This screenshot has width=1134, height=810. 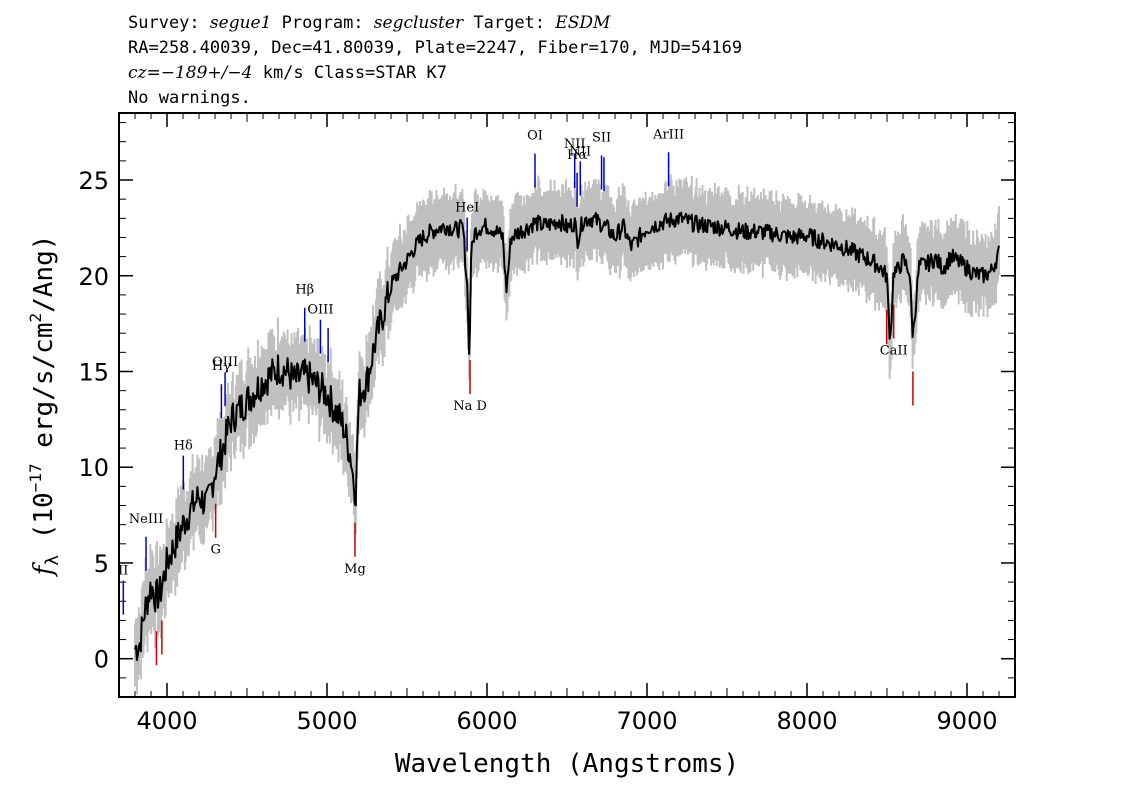 I want to click on header-line-3: cz=−189+/−4 km/s Class=STAR K7, so click(x=287, y=73).